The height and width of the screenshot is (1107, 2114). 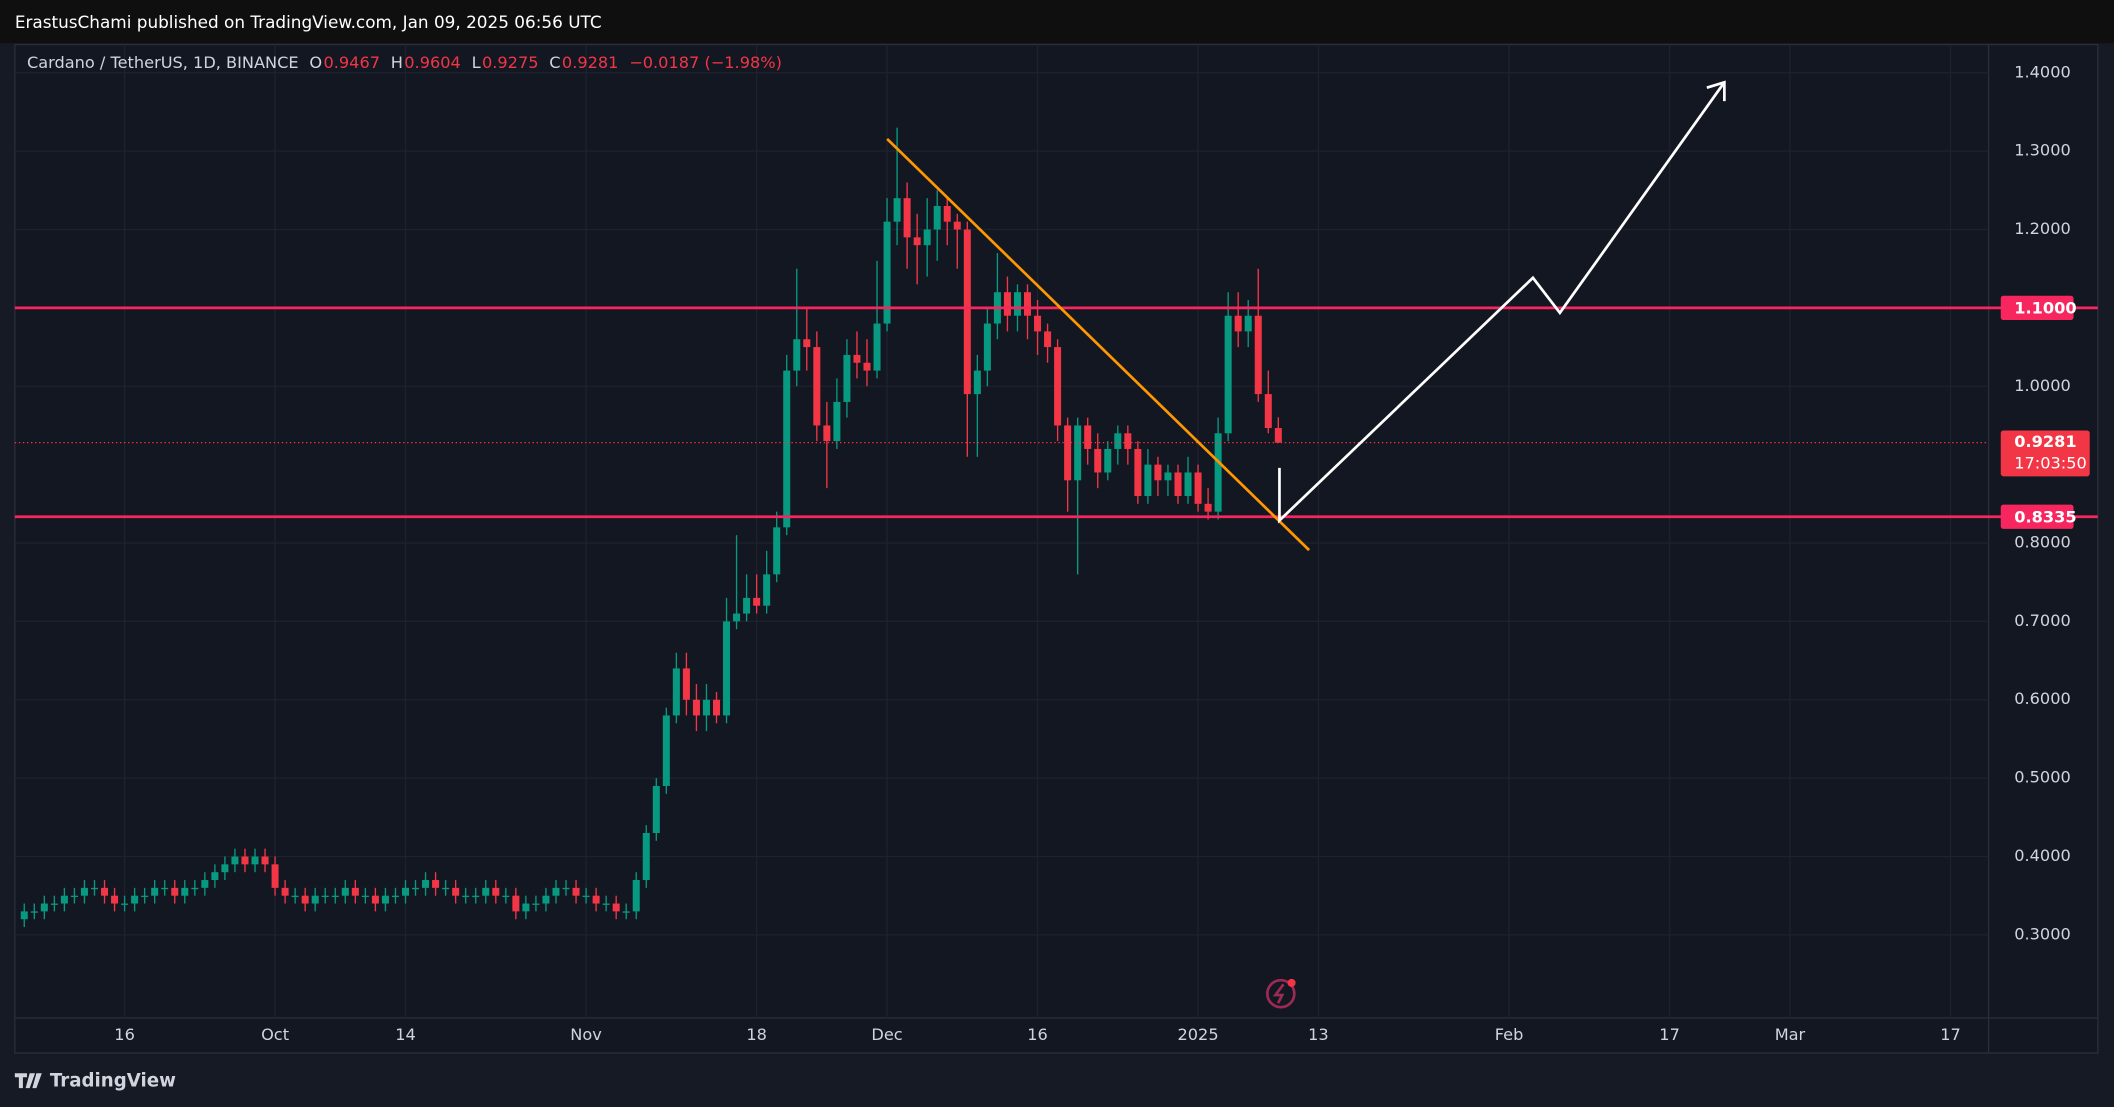 What do you see at coordinates (351, 62) in the screenshot?
I see `ohlc-value: 0.9467` at bounding box center [351, 62].